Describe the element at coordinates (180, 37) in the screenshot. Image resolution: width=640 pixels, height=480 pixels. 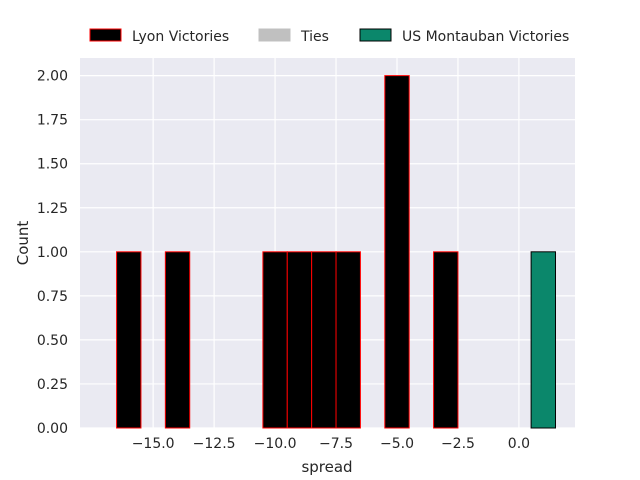
I see `legend-label-lyon: Lyon Victories` at that location.